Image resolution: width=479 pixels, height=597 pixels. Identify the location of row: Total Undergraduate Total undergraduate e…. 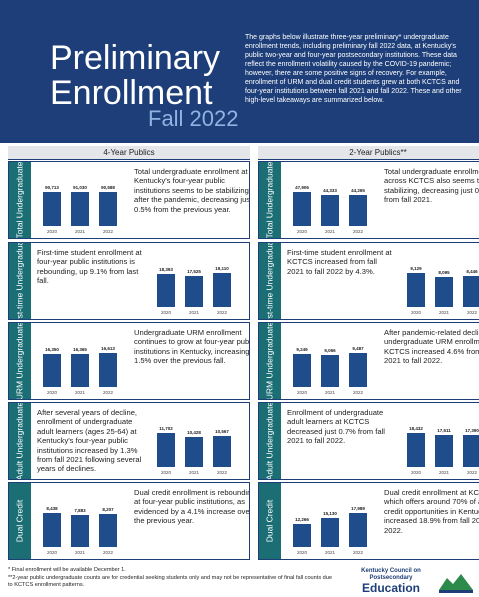
(129, 200).